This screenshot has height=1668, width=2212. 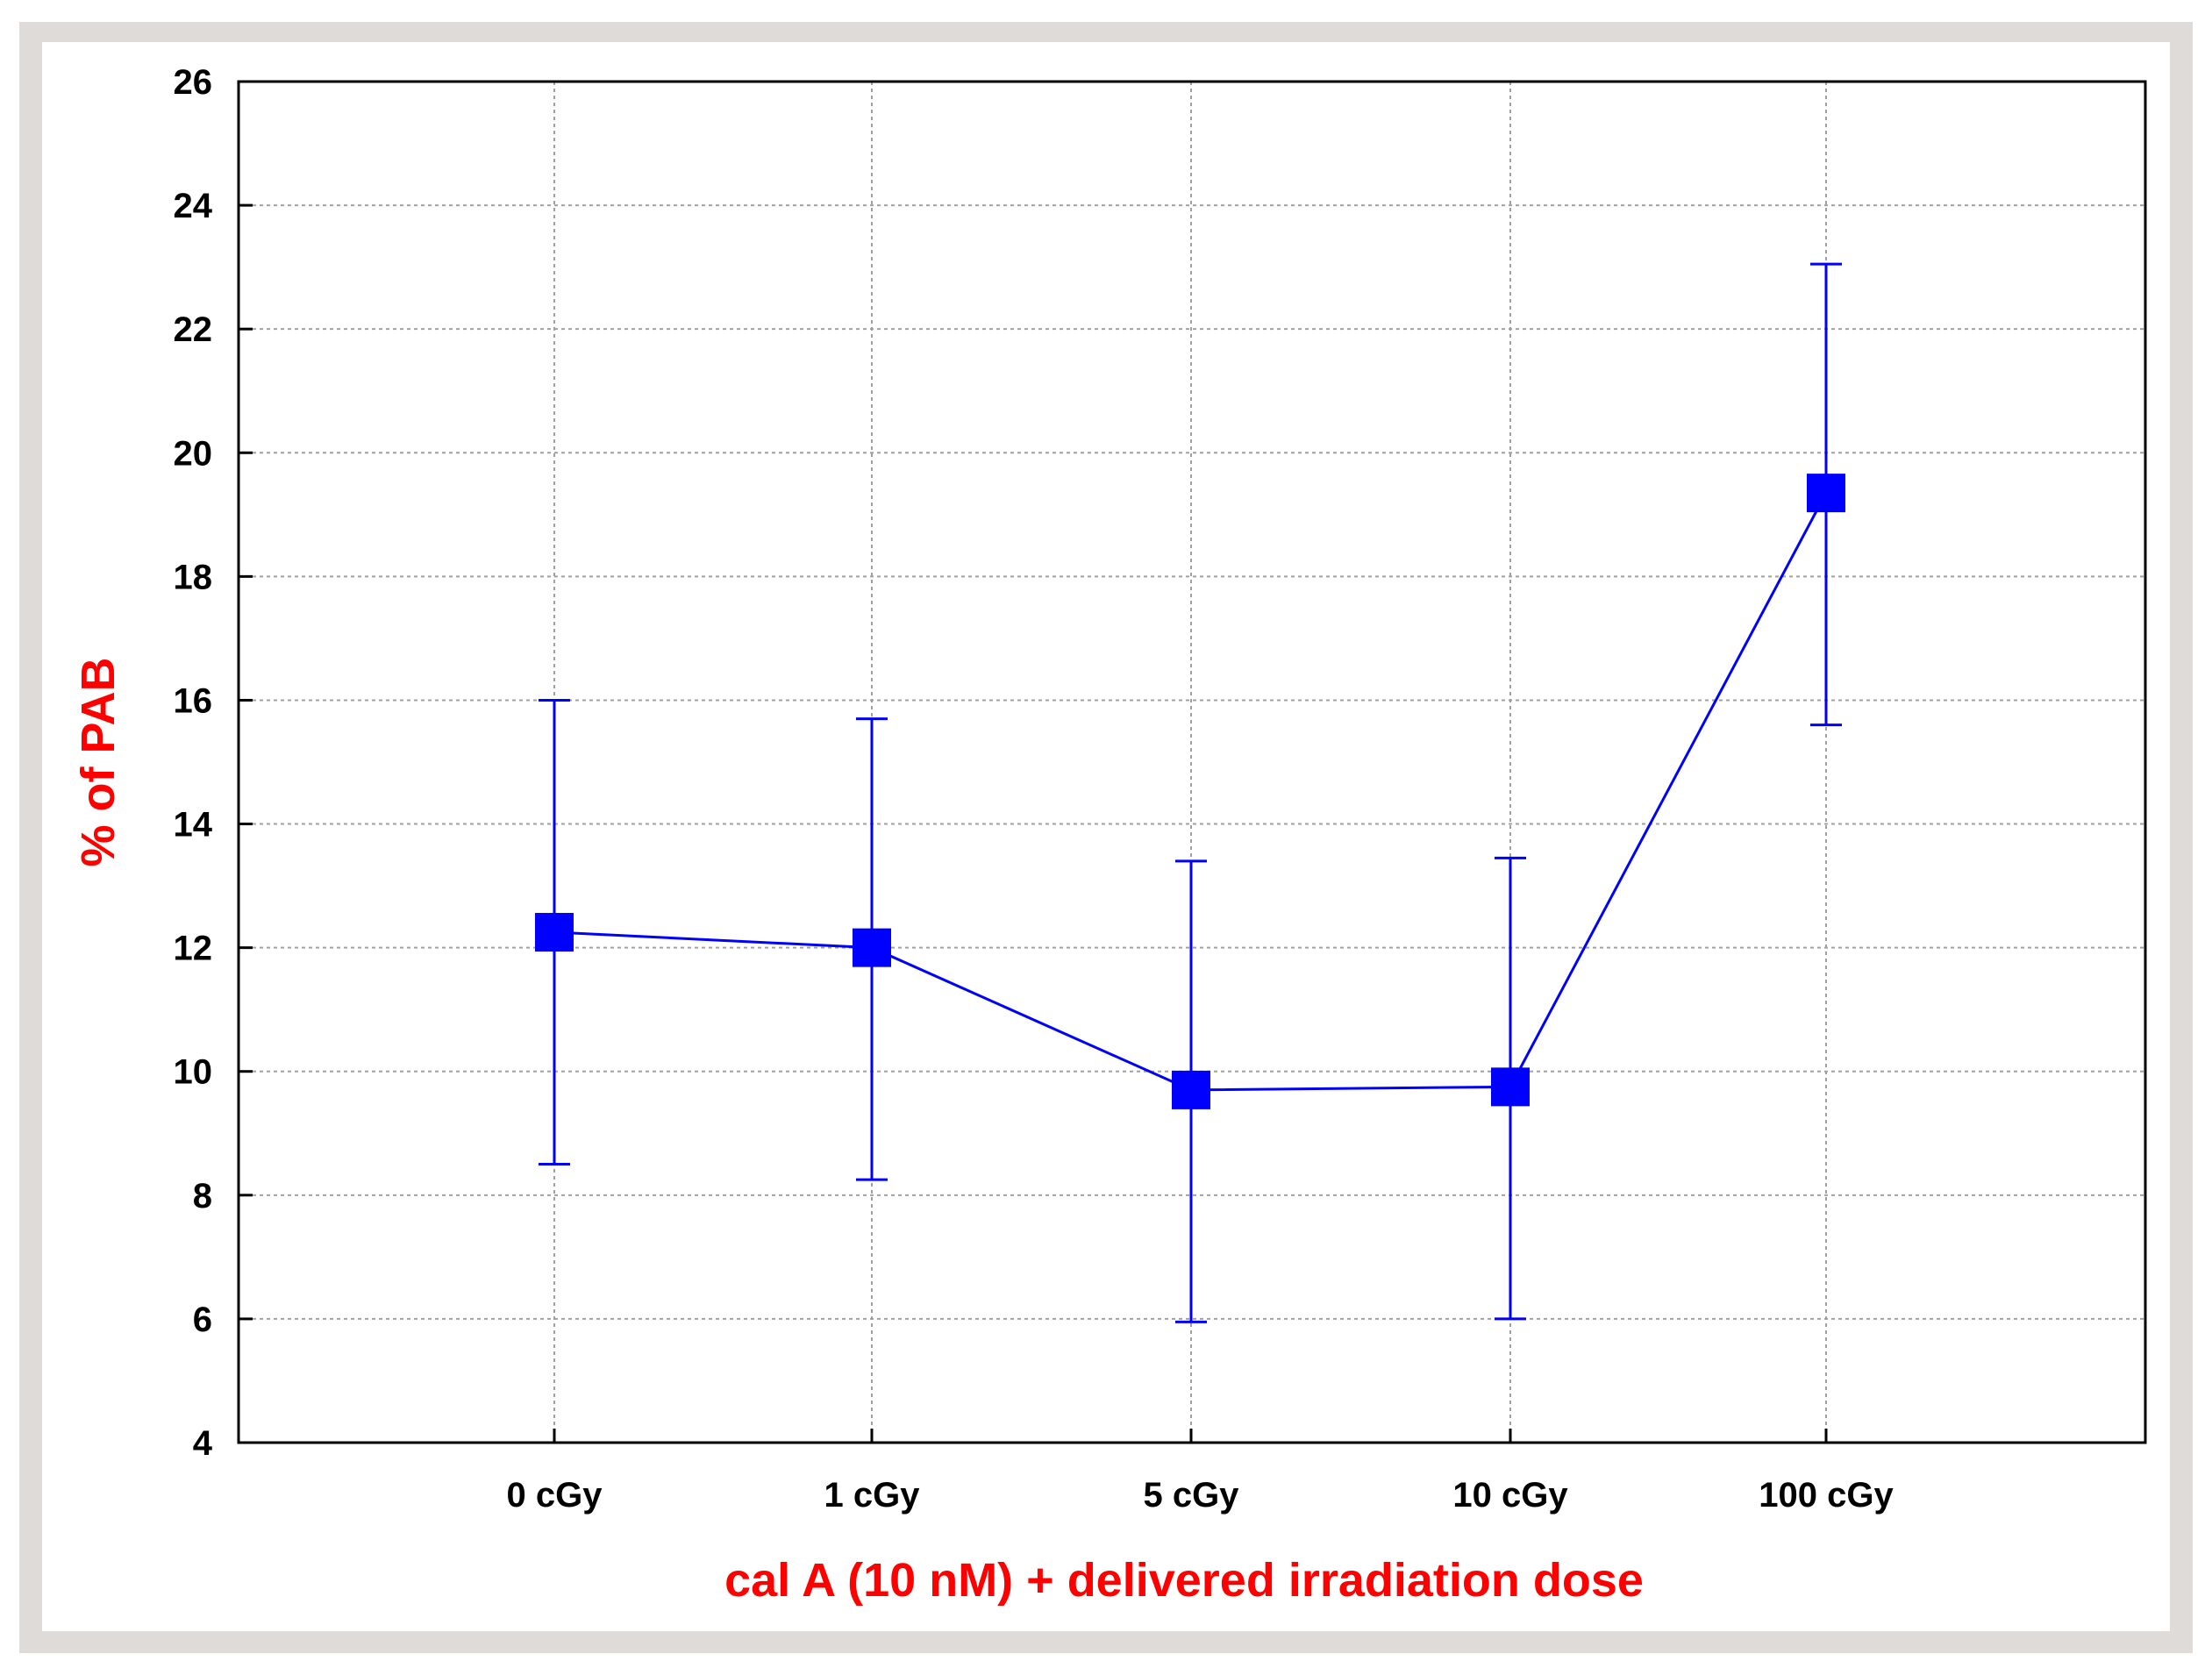 What do you see at coordinates (202, 1320) in the screenshot?
I see `y-tick-label: 6` at bounding box center [202, 1320].